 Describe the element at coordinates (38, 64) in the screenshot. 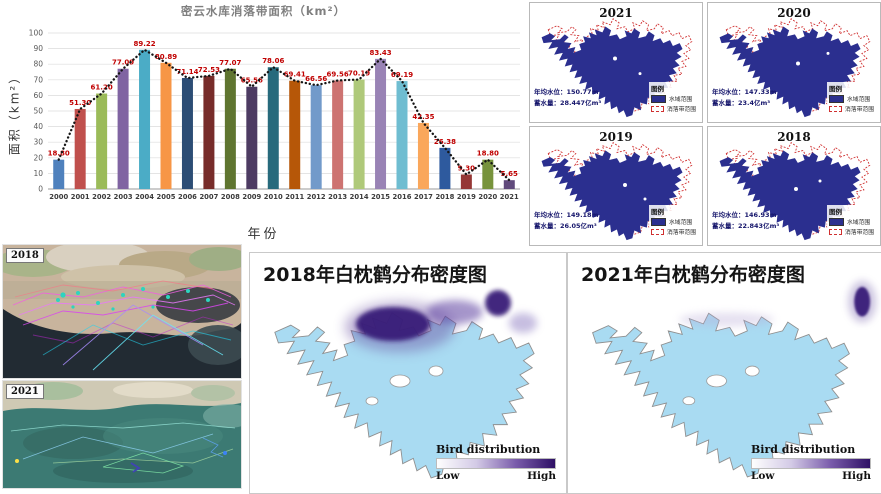

I see `svg-text: 80` at that location.